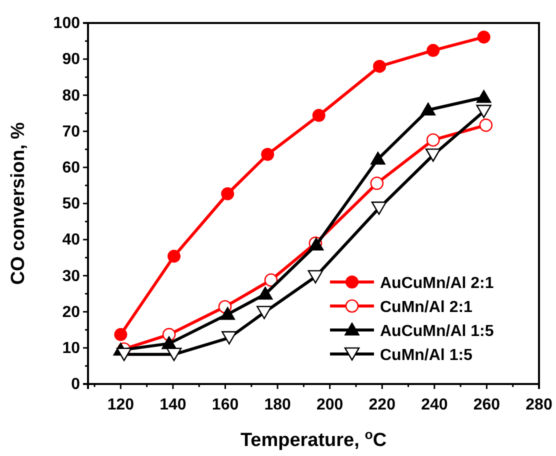 The width and height of the screenshot is (556, 456). Describe the element at coordinates (71, 204) in the screenshot. I see `y-tick-label: 50` at that location.